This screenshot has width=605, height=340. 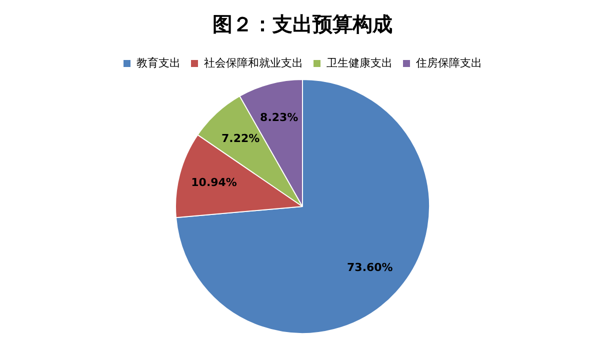 What do you see at coordinates (279, 117) in the screenshot?
I see `data-label: 8.23%` at bounding box center [279, 117].